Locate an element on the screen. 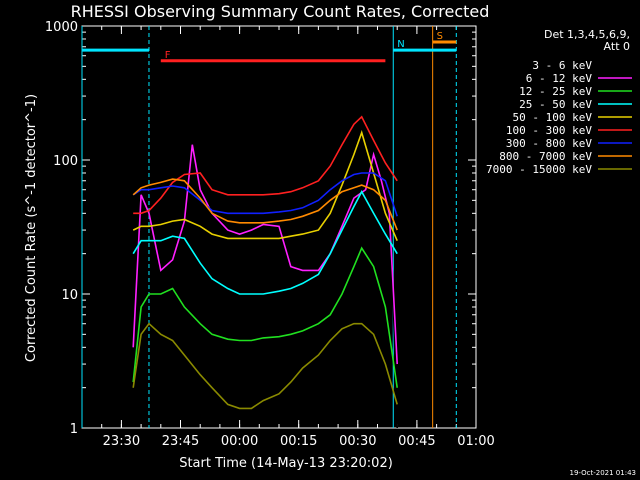 Image resolution: width=640 pixels, height=480 pixels. x-tick-label: 23:45 is located at coordinates (180, 441).